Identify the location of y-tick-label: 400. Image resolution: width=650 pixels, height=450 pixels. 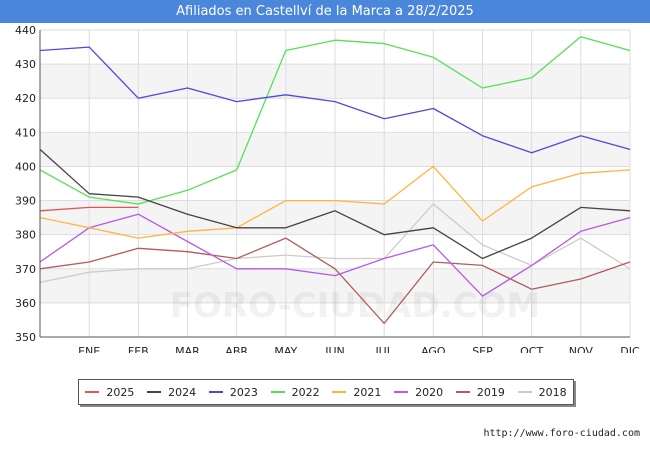
(25, 166).